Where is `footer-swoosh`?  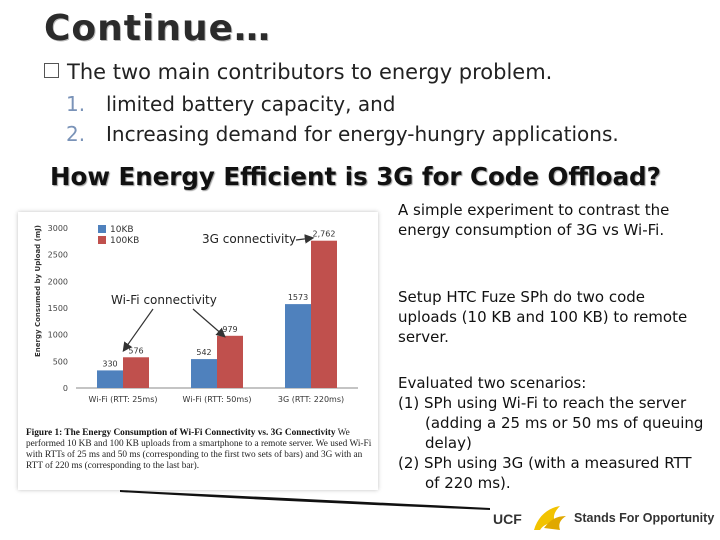
footer-swoosh is located at coordinates (305, 500).